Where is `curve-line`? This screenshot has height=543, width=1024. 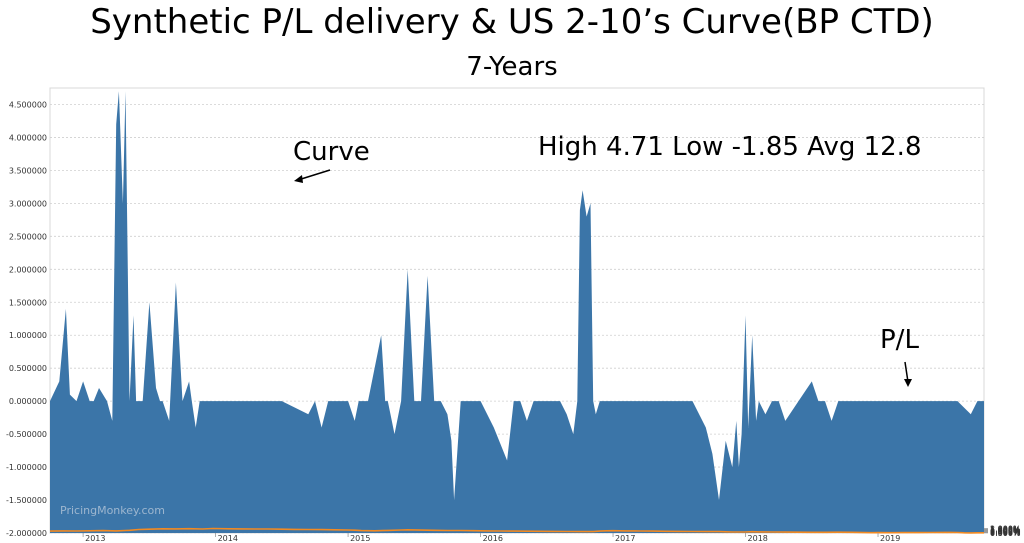 curve-line is located at coordinates (516, 530).